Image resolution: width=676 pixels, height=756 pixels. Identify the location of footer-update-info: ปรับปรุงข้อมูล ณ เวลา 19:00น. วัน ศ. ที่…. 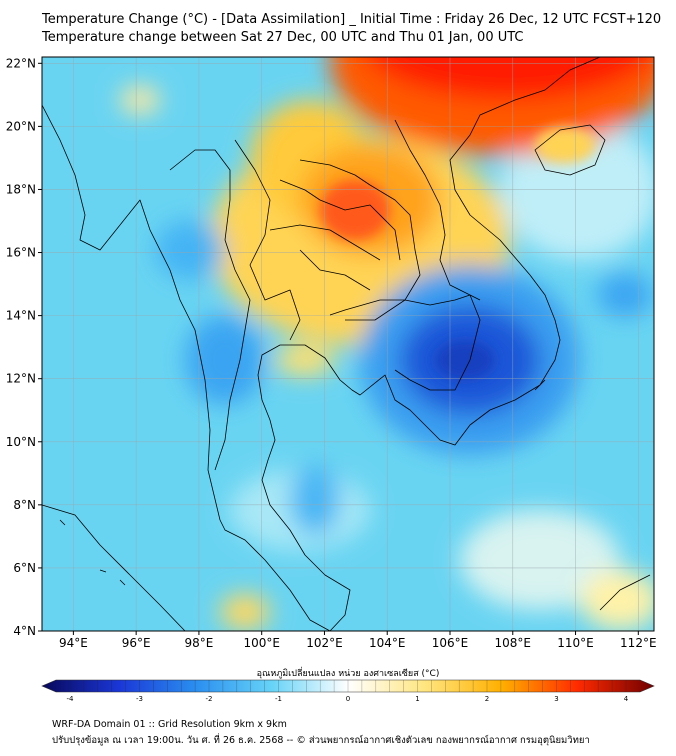
(321, 740).